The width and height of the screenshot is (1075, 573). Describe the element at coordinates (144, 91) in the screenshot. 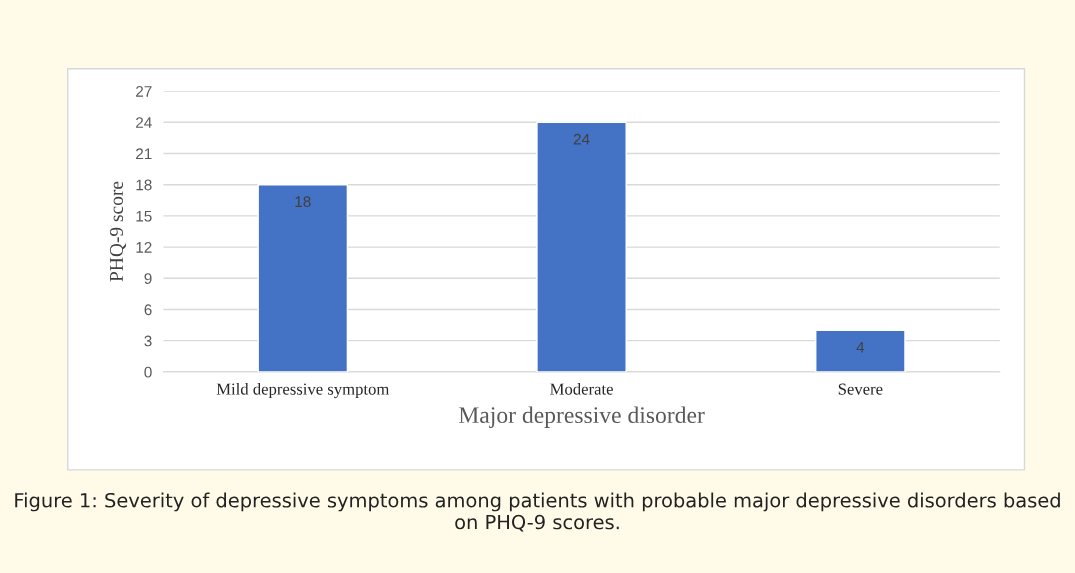

I see `y-tick-label: 27` at that location.